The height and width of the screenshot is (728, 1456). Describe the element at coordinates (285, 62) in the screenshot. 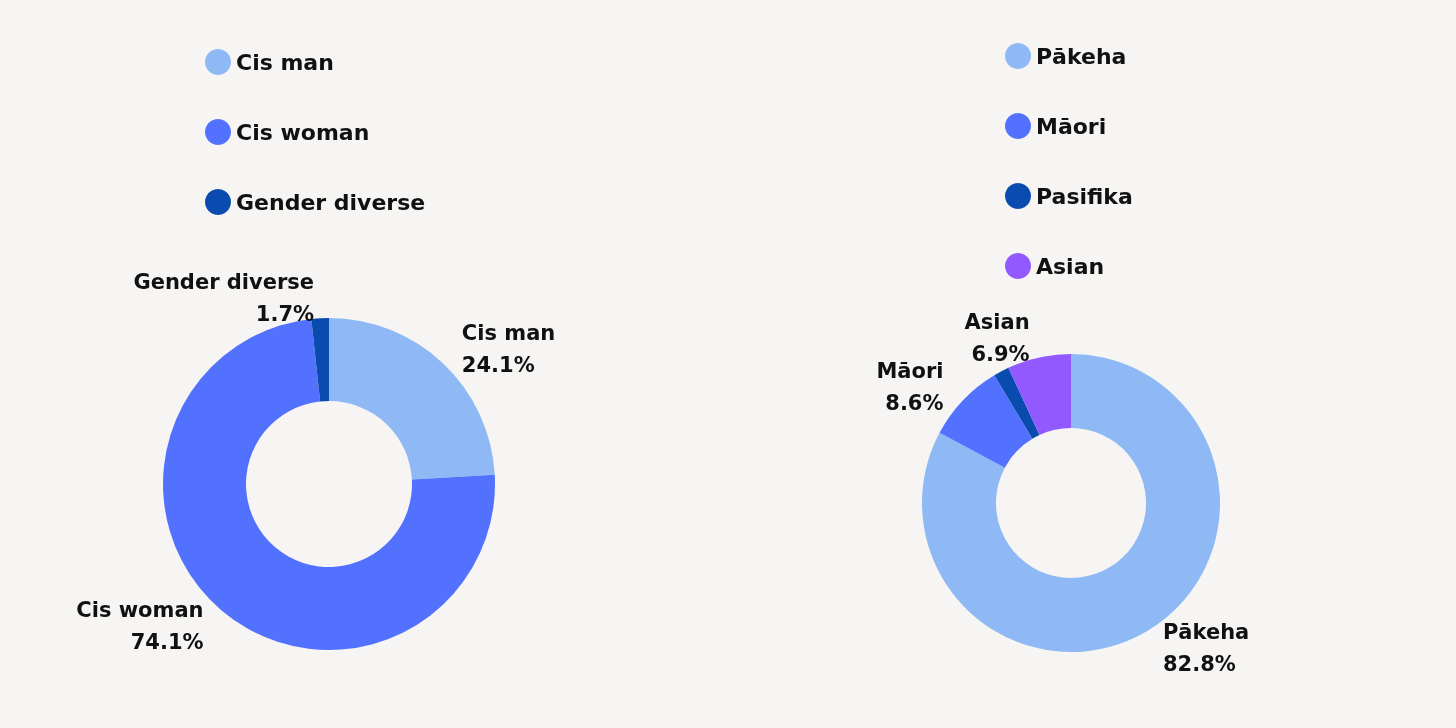

I see `legend-label: Cis man` at that location.